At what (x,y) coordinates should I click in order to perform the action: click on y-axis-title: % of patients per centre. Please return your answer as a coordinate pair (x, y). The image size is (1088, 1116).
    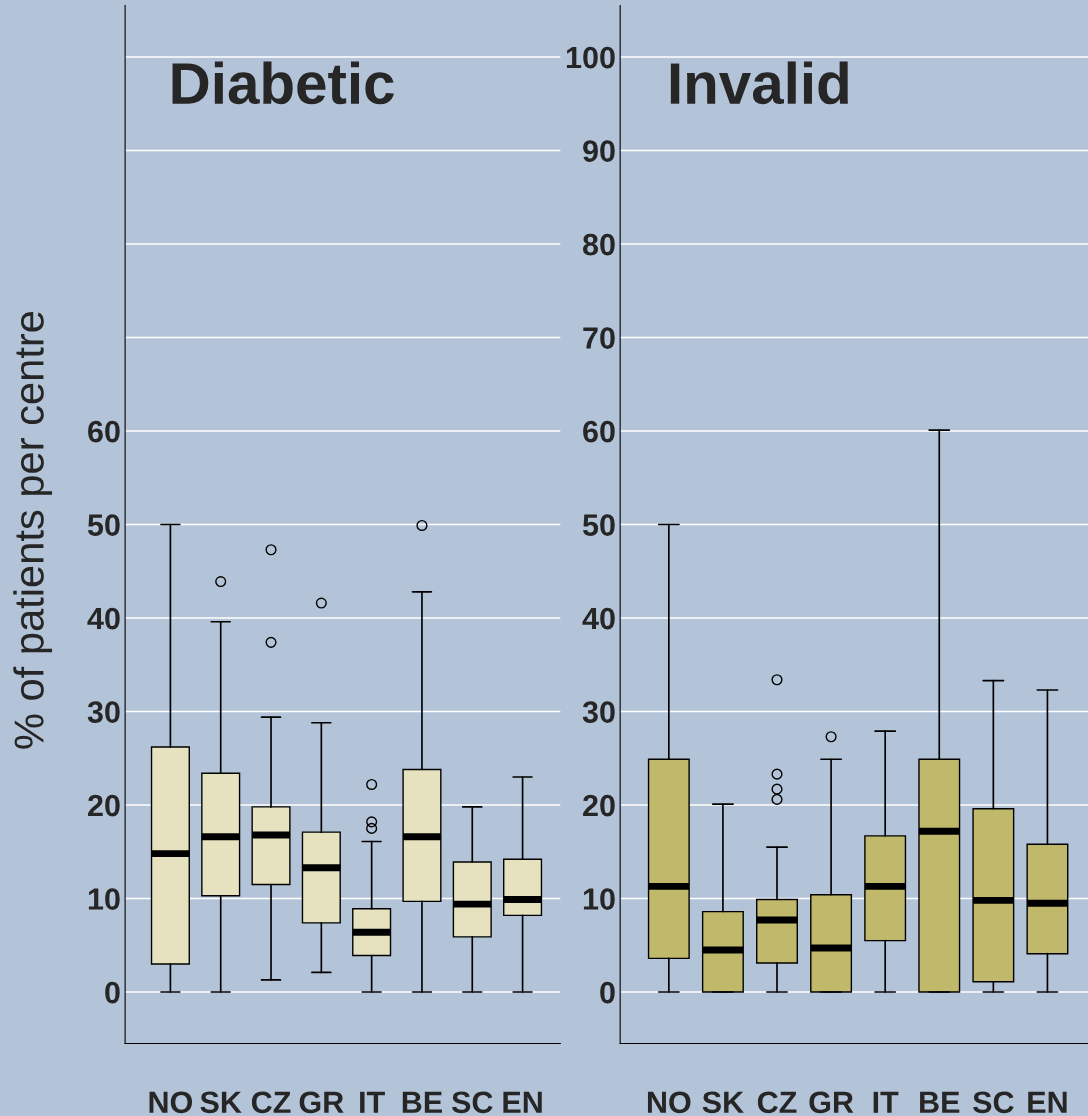
    Looking at the image, I should click on (33, 530).